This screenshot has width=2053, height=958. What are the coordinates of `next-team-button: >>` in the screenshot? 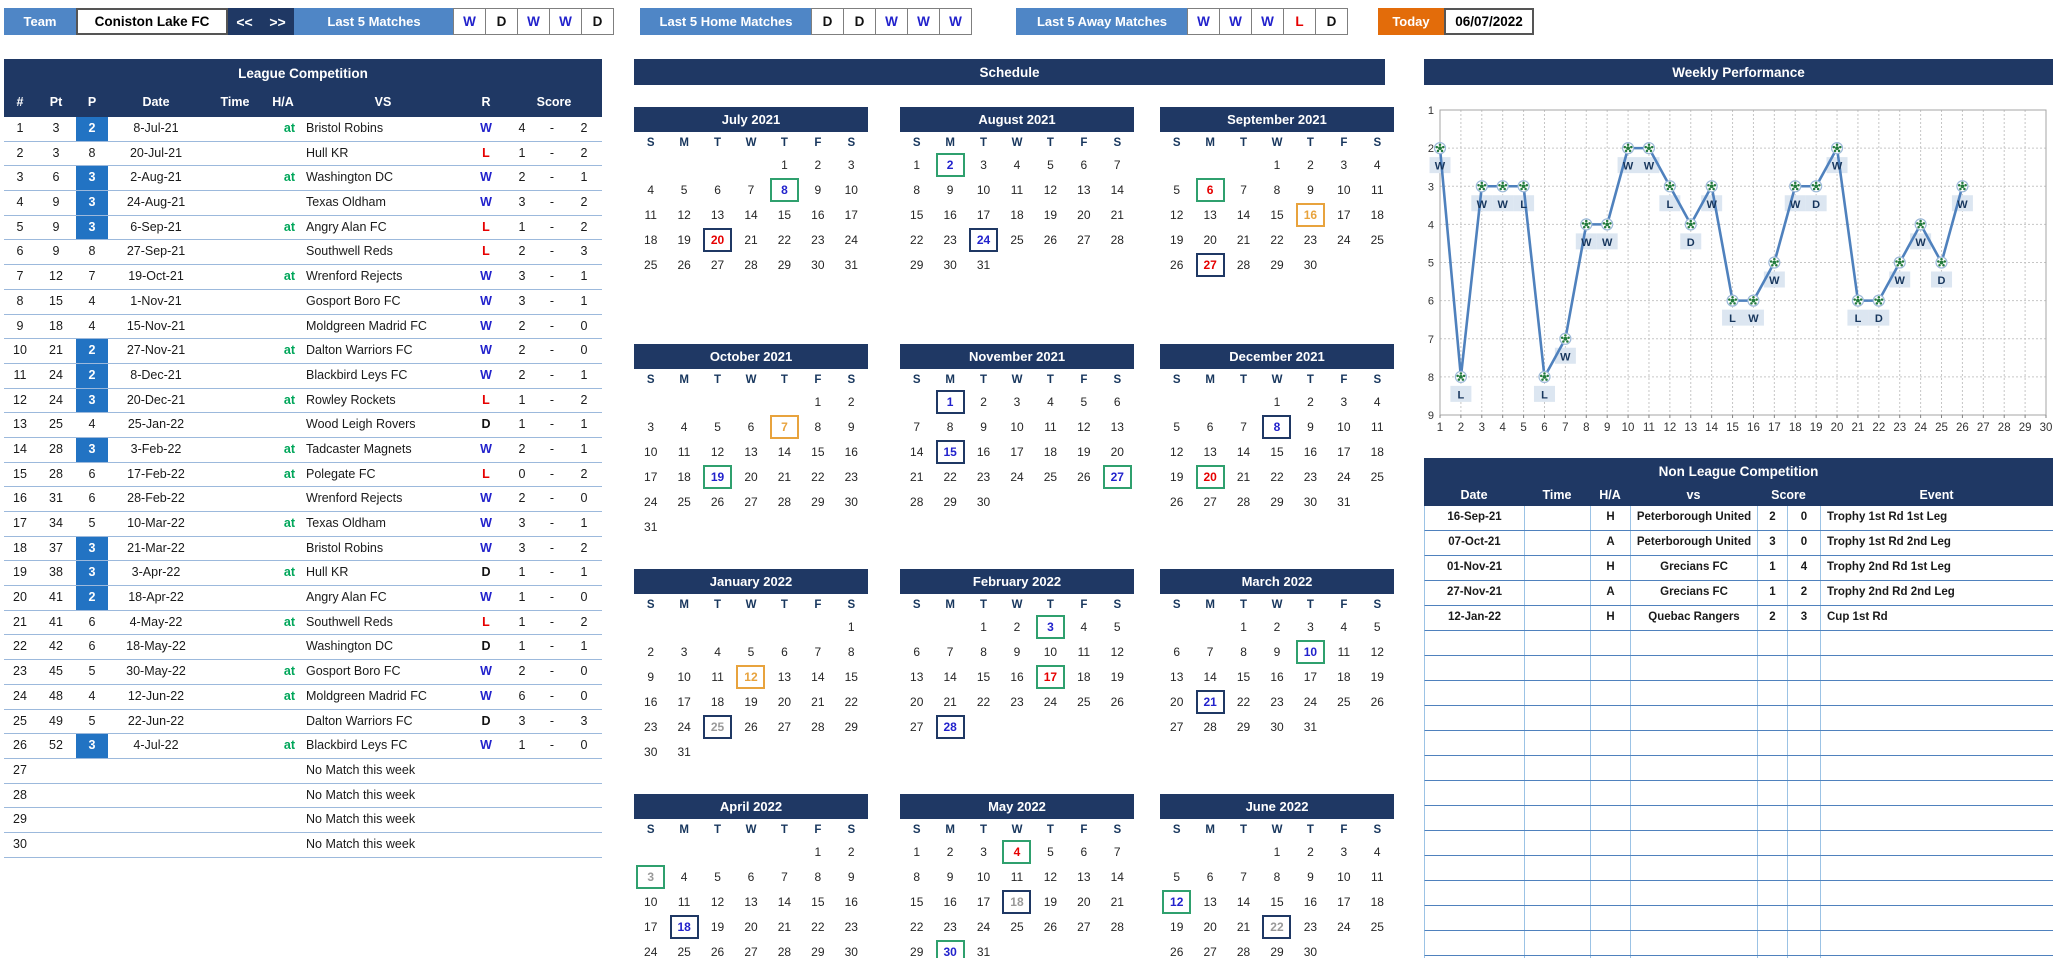 It's located at (277, 21).